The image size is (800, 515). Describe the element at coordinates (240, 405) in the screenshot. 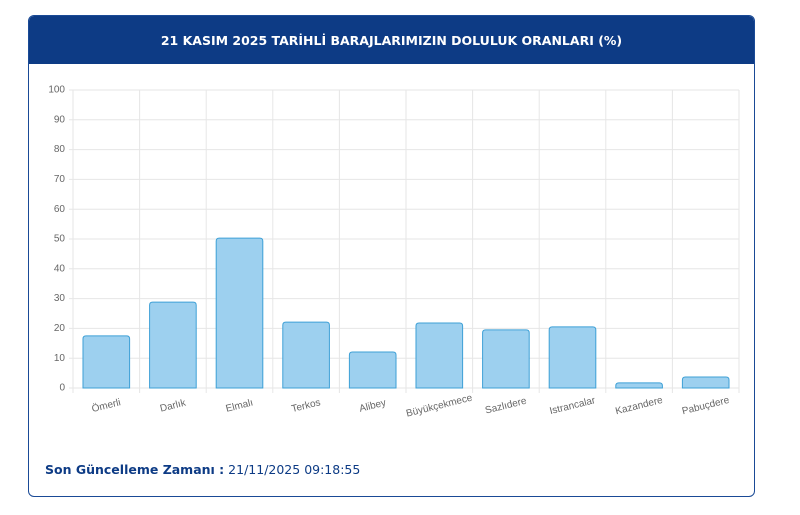

I see `x-tick-label: Elmalı` at that location.